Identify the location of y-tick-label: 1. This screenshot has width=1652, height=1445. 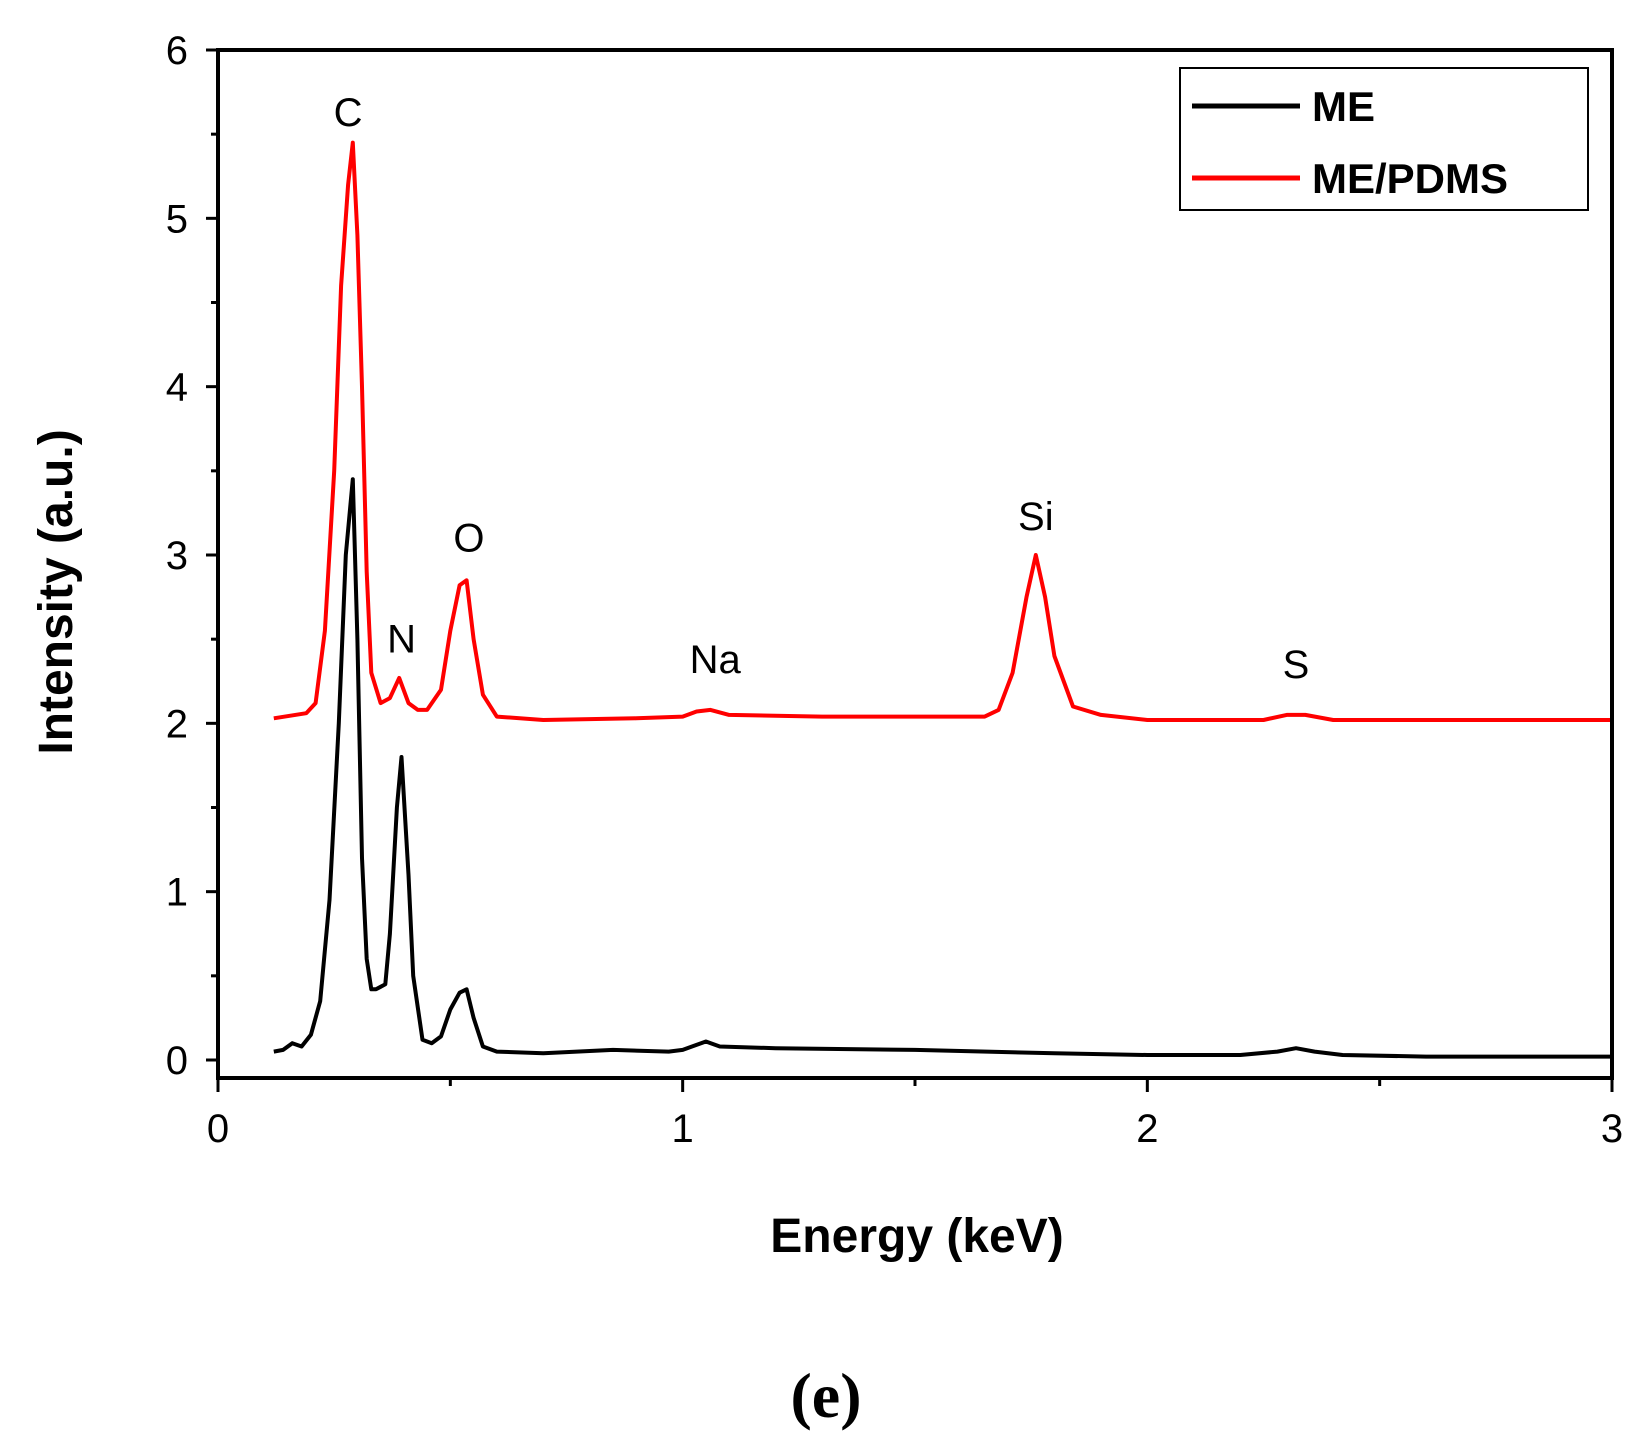
(177, 893).